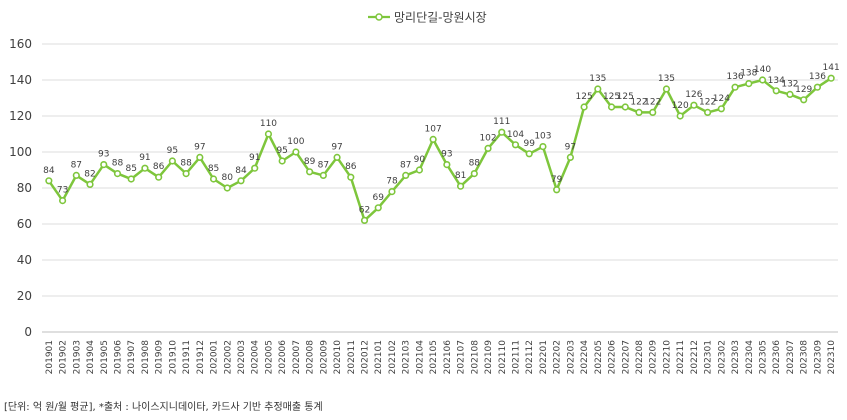 The width and height of the screenshot is (847, 420). Describe the element at coordinates (542, 137) in the screenshot. I see `data-label: 103` at that location.